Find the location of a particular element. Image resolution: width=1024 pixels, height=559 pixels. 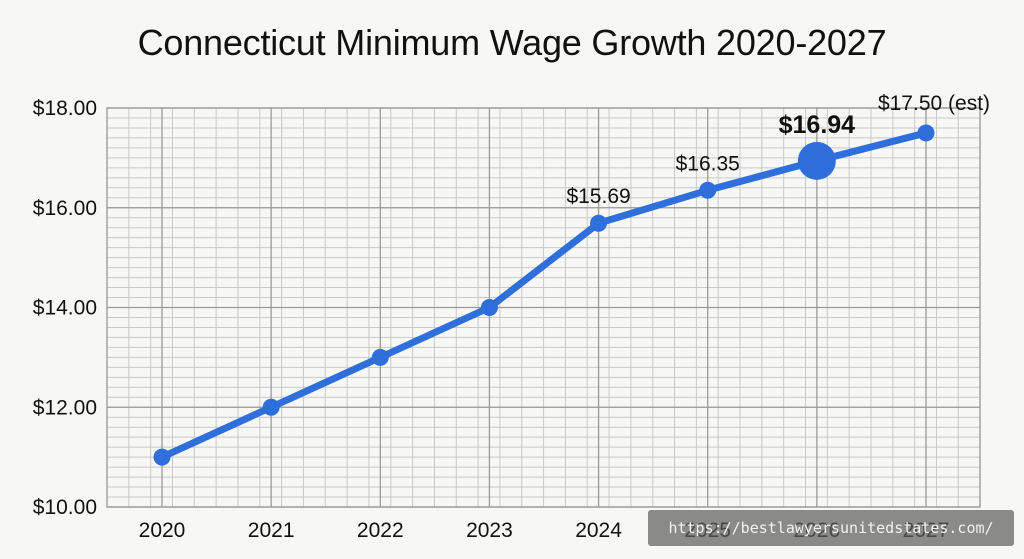

data-label: $17.50 (est) is located at coordinates (934, 103).